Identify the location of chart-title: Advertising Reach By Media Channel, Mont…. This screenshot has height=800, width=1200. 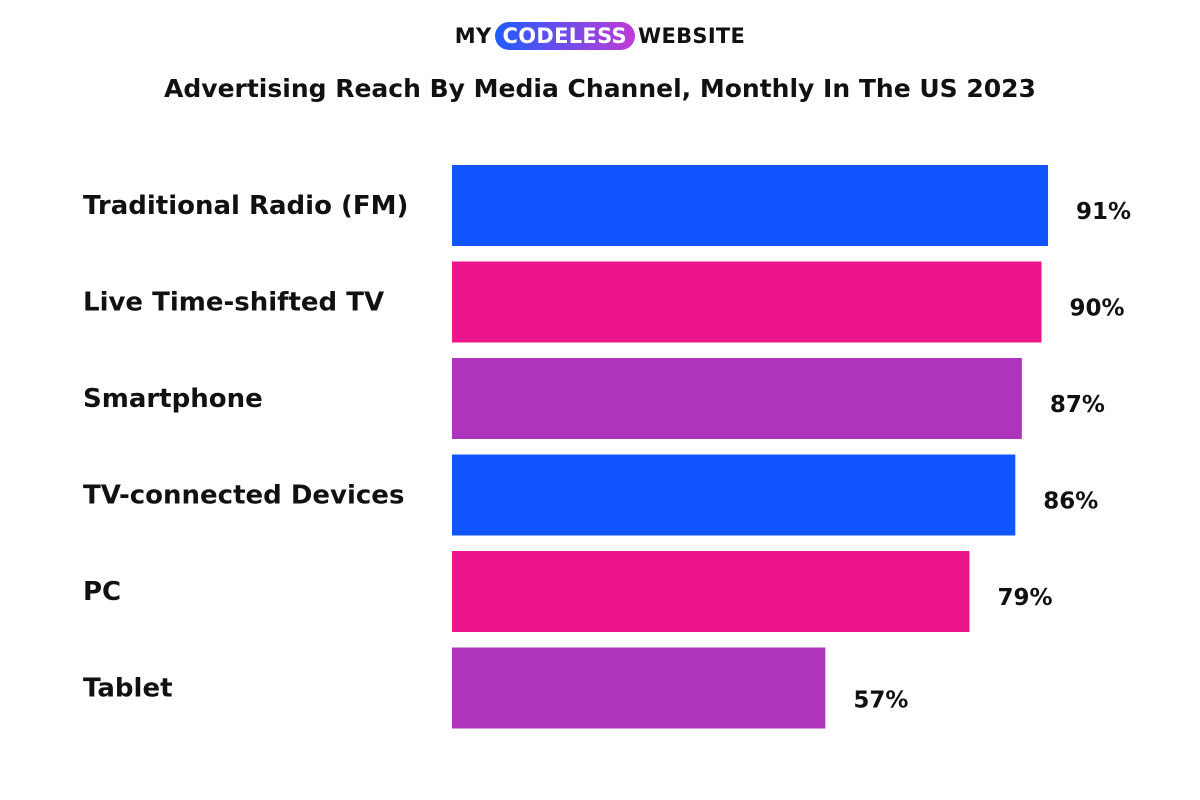
(600, 88).